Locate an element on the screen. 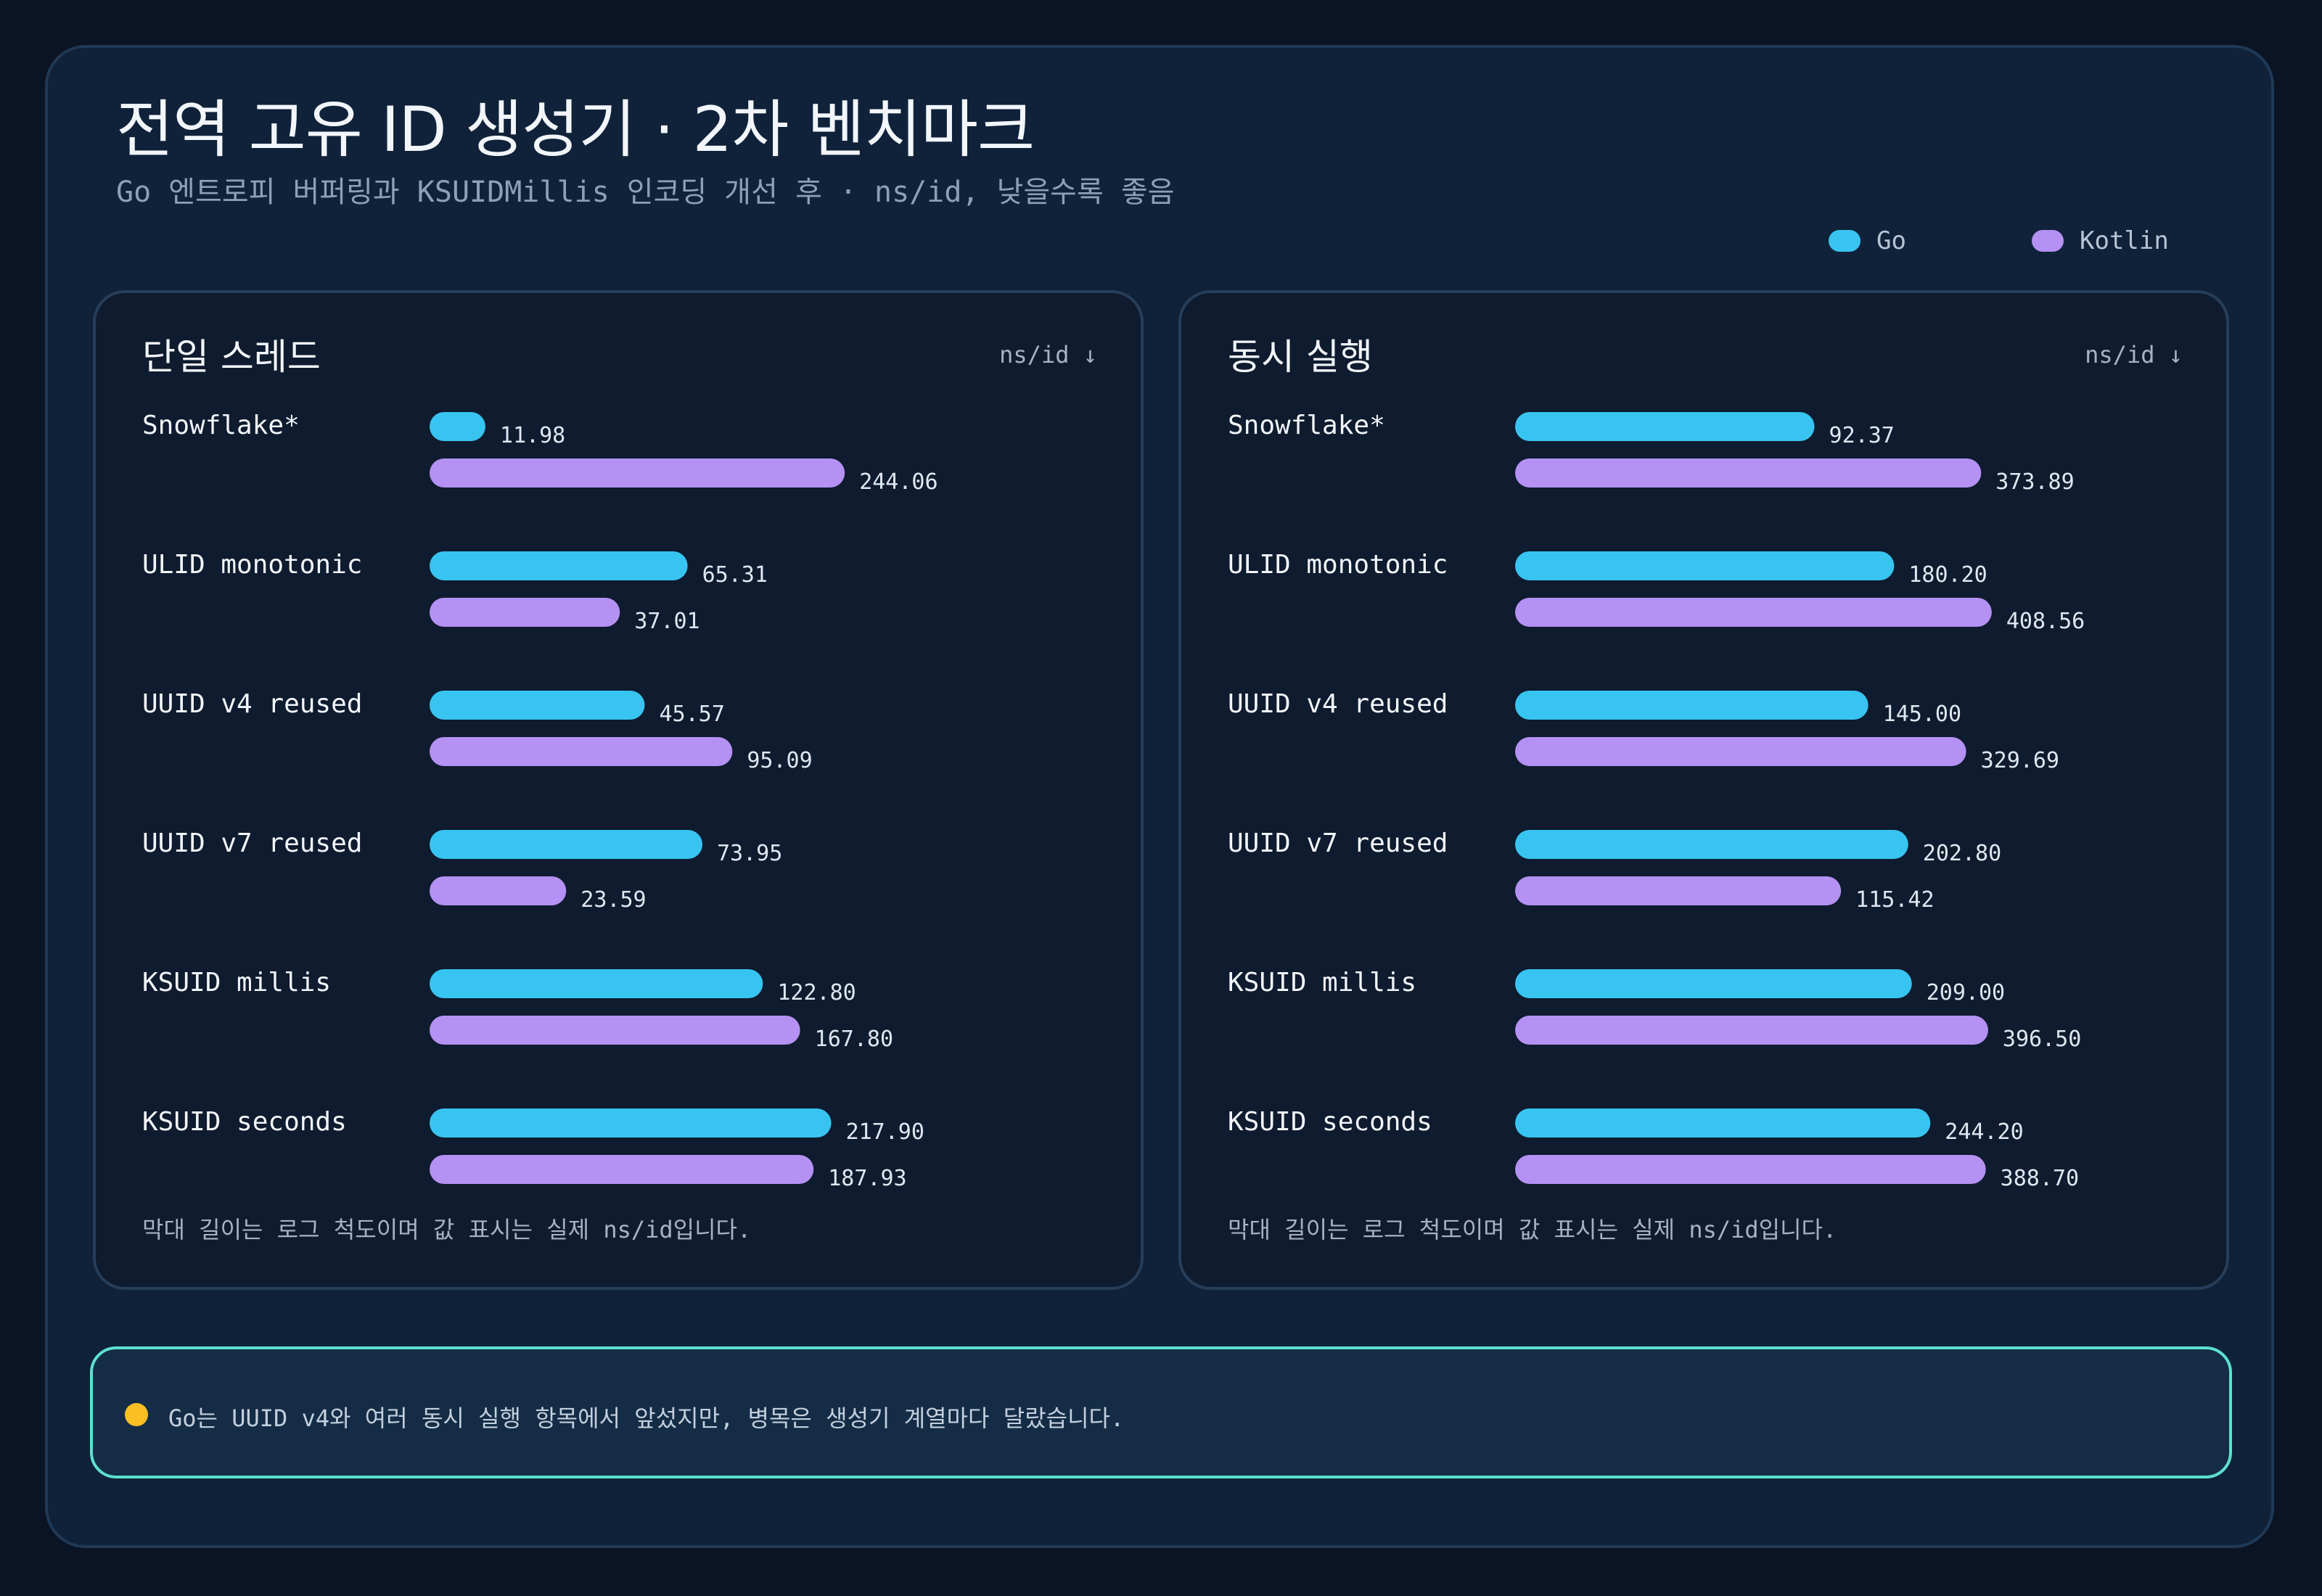 The image size is (2322, 1596). value-label-kotlin-ulid-monotonic: 408.56 is located at coordinates (2046, 621).